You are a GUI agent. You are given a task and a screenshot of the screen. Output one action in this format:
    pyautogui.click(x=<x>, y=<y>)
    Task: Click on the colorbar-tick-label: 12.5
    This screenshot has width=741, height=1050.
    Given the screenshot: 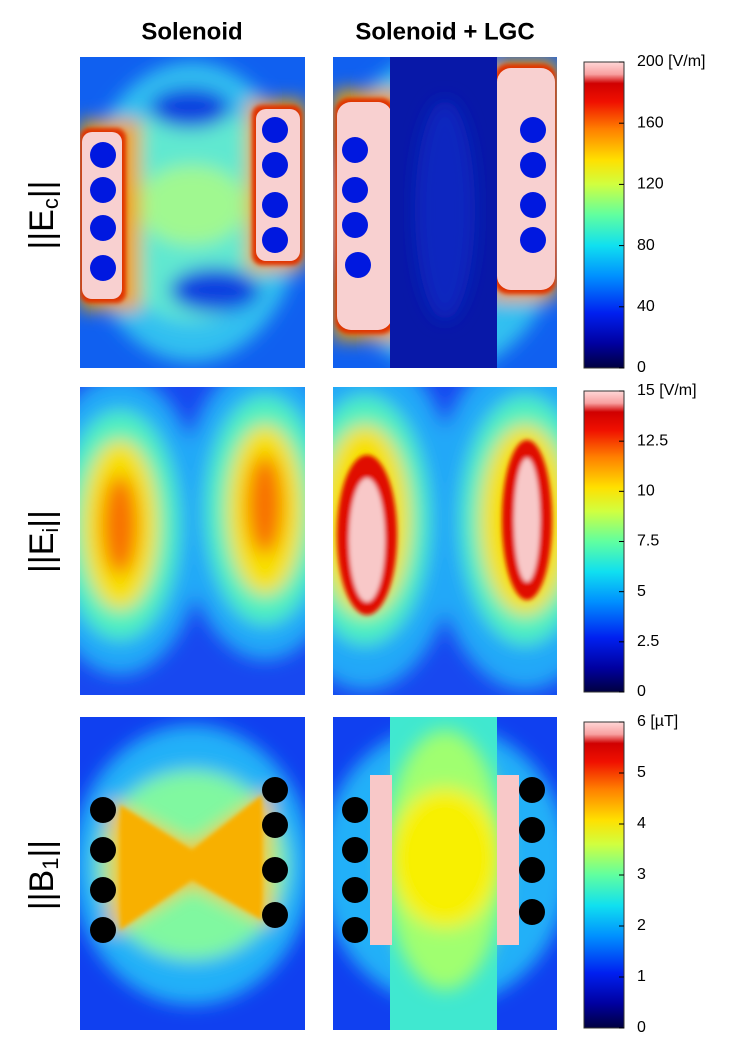 What is the action you would take?
    pyautogui.click(x=652, y=440)
    